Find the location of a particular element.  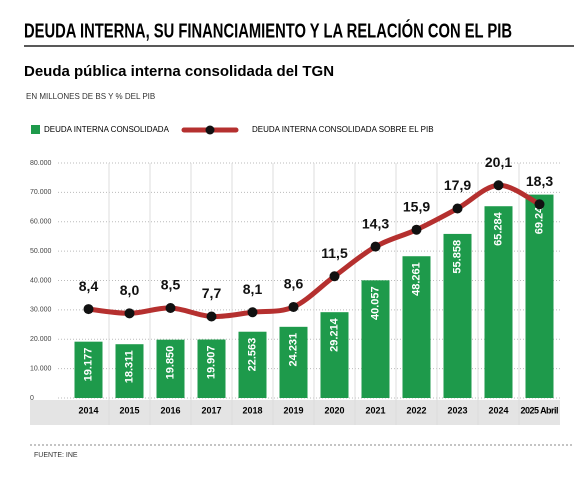

y-tick-label: 40.000 is located at coordinates (41, 280).